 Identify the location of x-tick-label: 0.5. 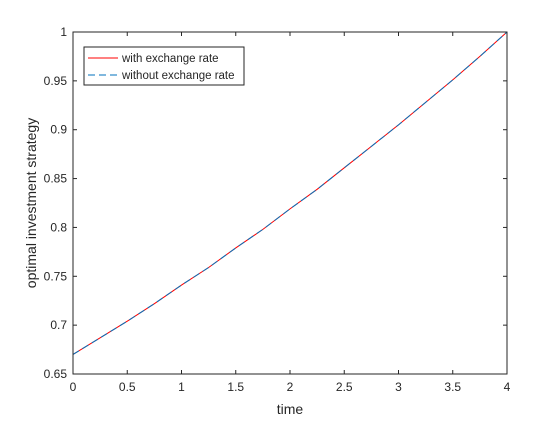
(127, 387).